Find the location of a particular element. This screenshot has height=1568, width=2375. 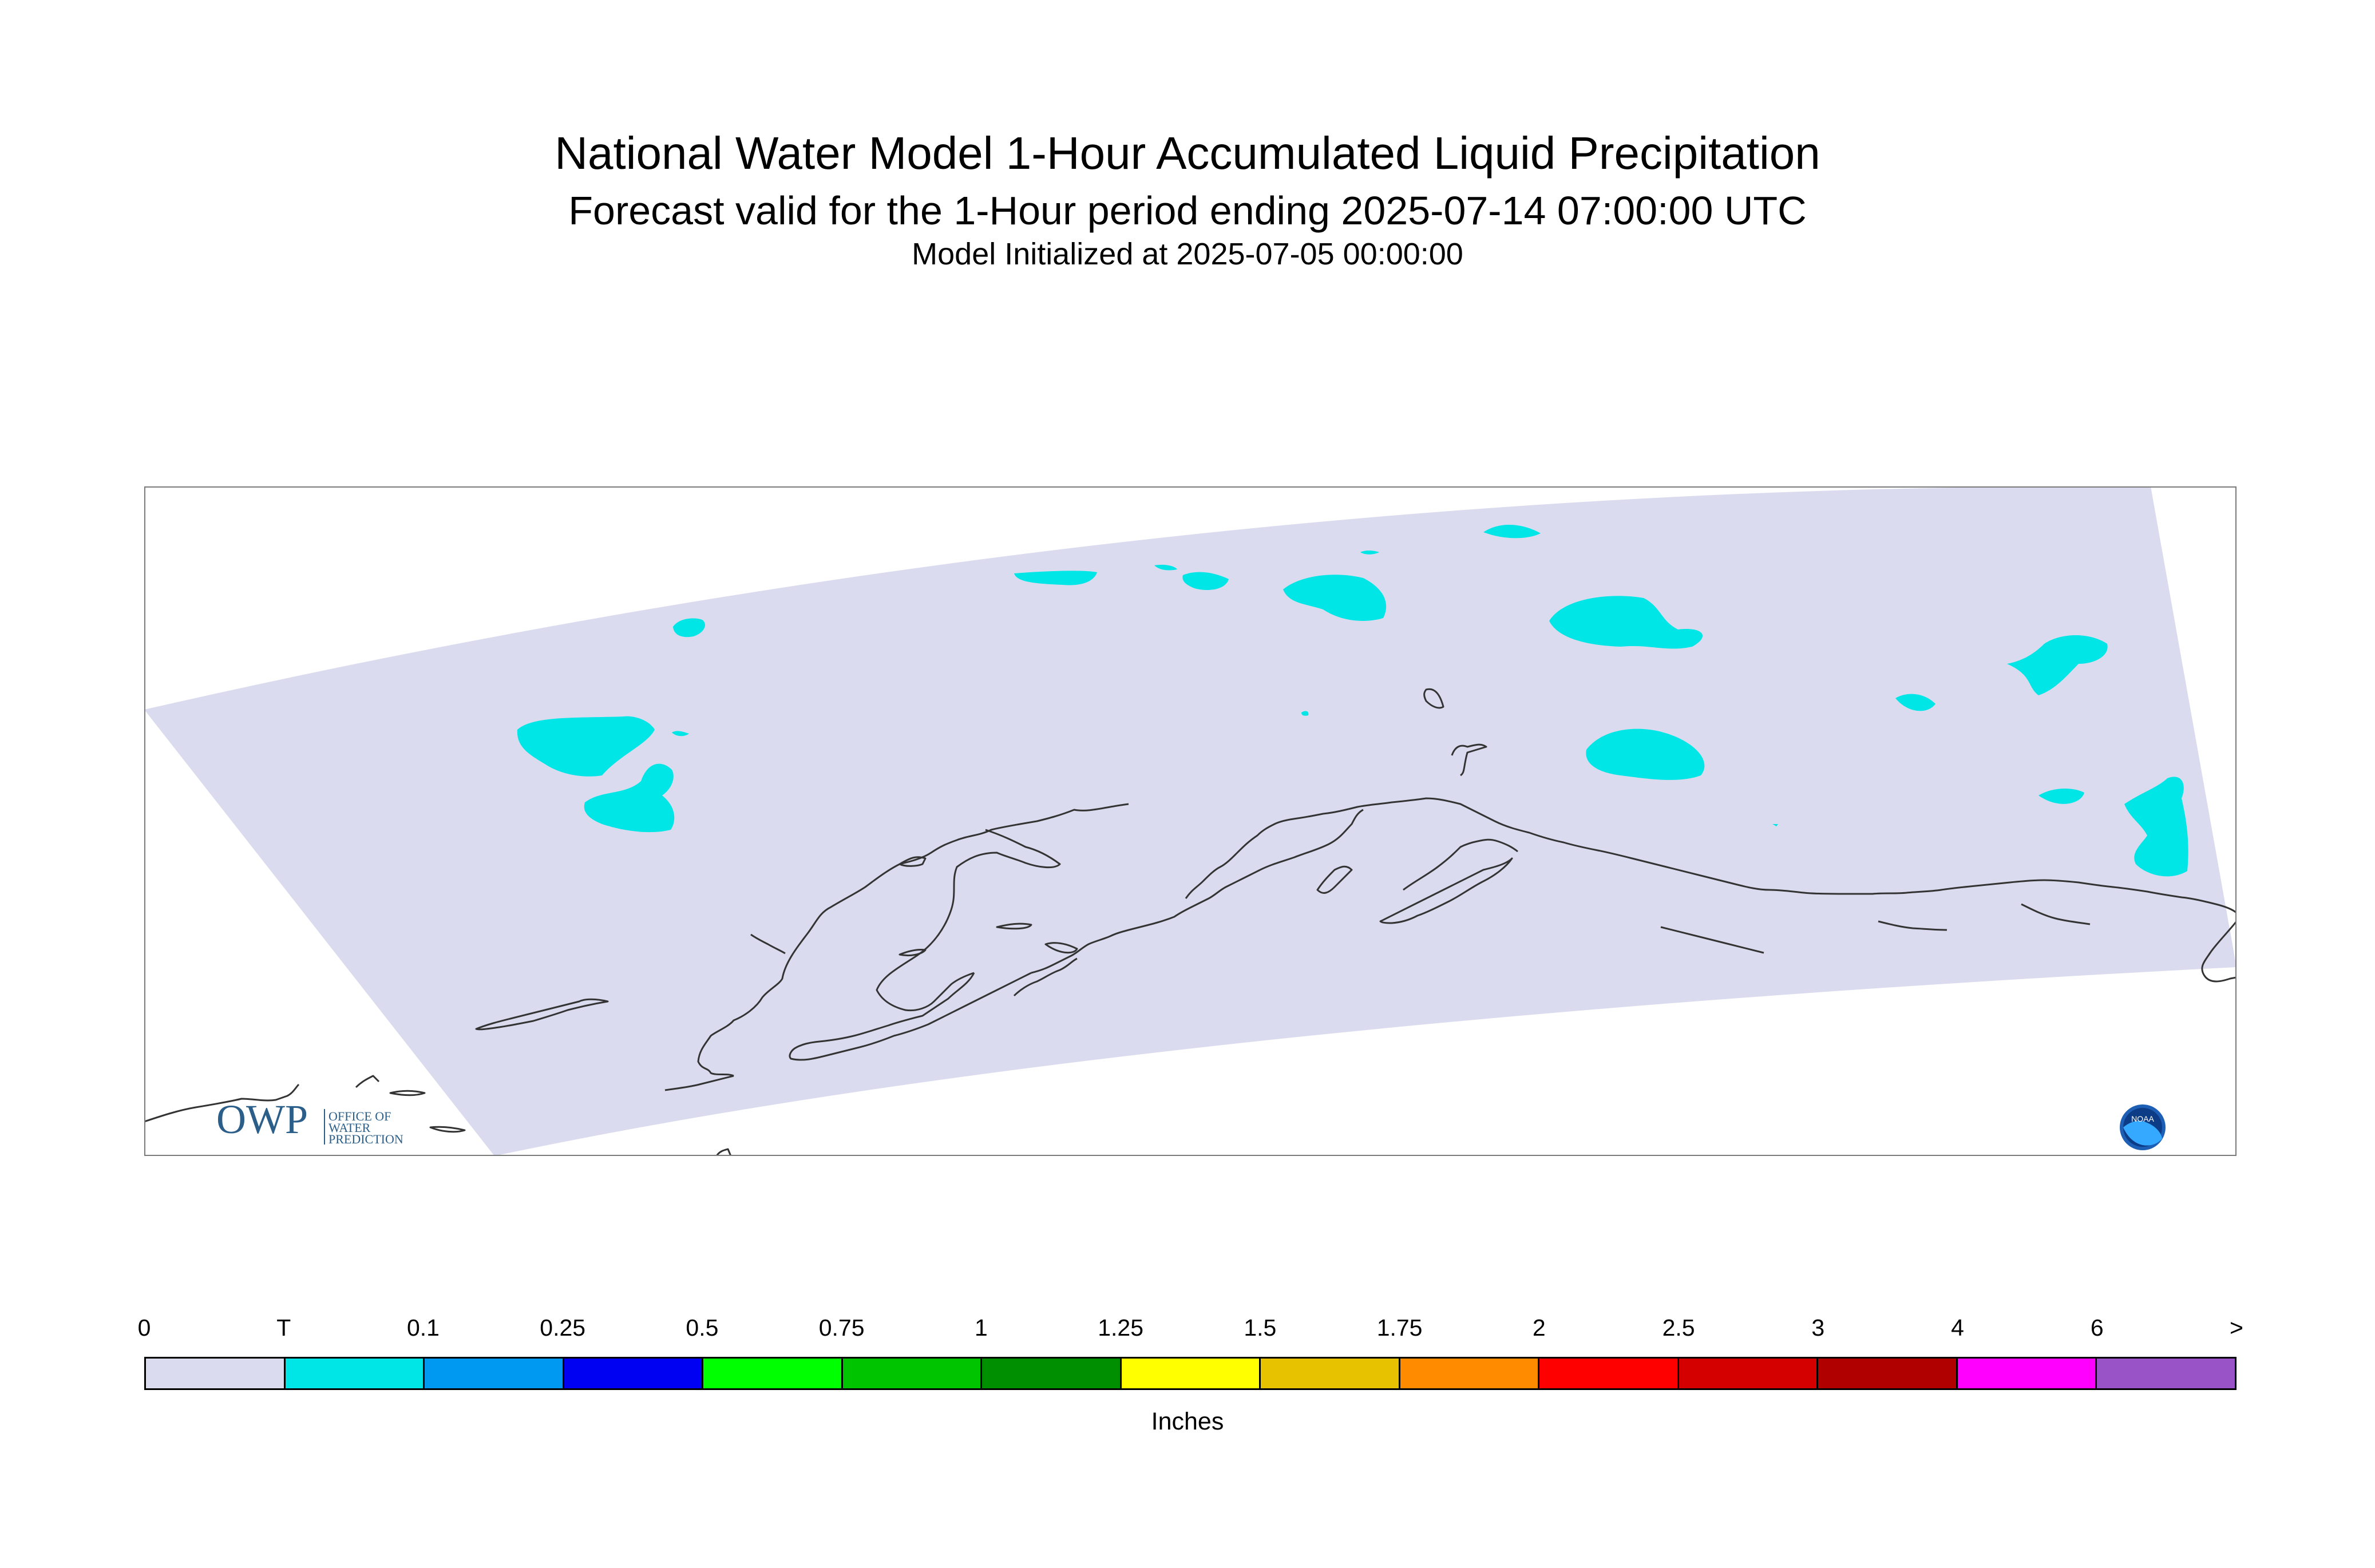

owp-logo-line-3: PREDICTION is located at coordinates (365, 1139).